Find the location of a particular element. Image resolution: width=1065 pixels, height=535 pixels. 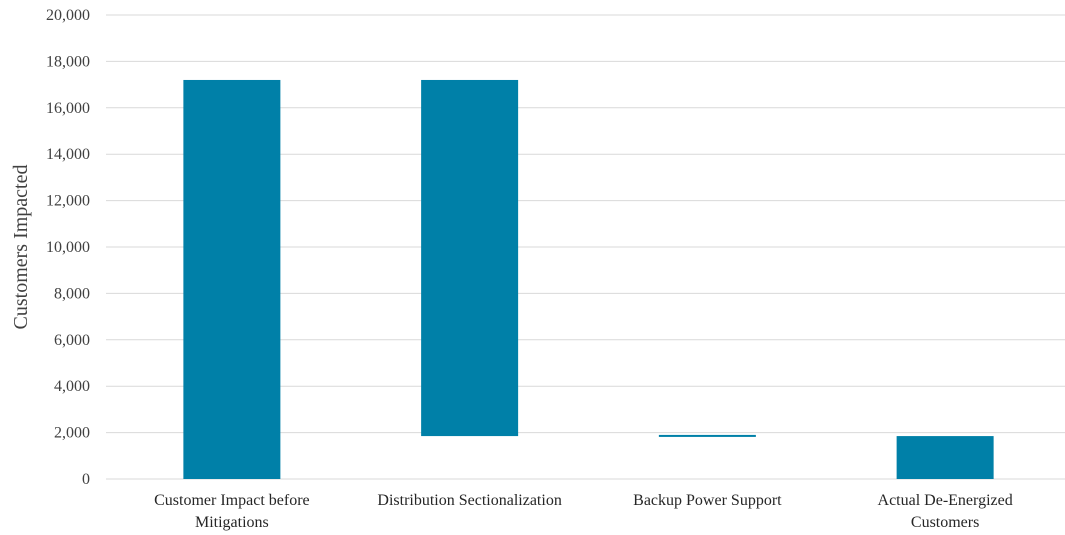

y-tick-label: 18,000 is located at coordinates (68, 61).